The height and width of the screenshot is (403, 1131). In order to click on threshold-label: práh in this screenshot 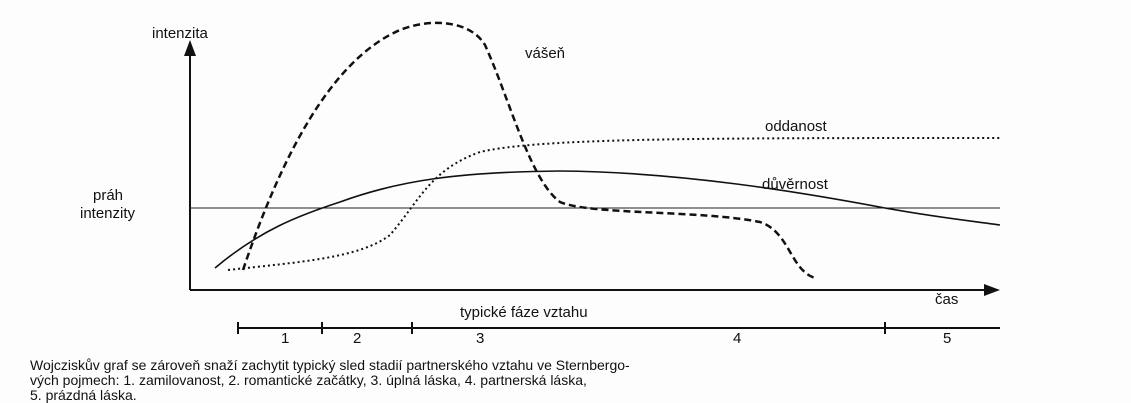, I will do `click(108, 195)`.